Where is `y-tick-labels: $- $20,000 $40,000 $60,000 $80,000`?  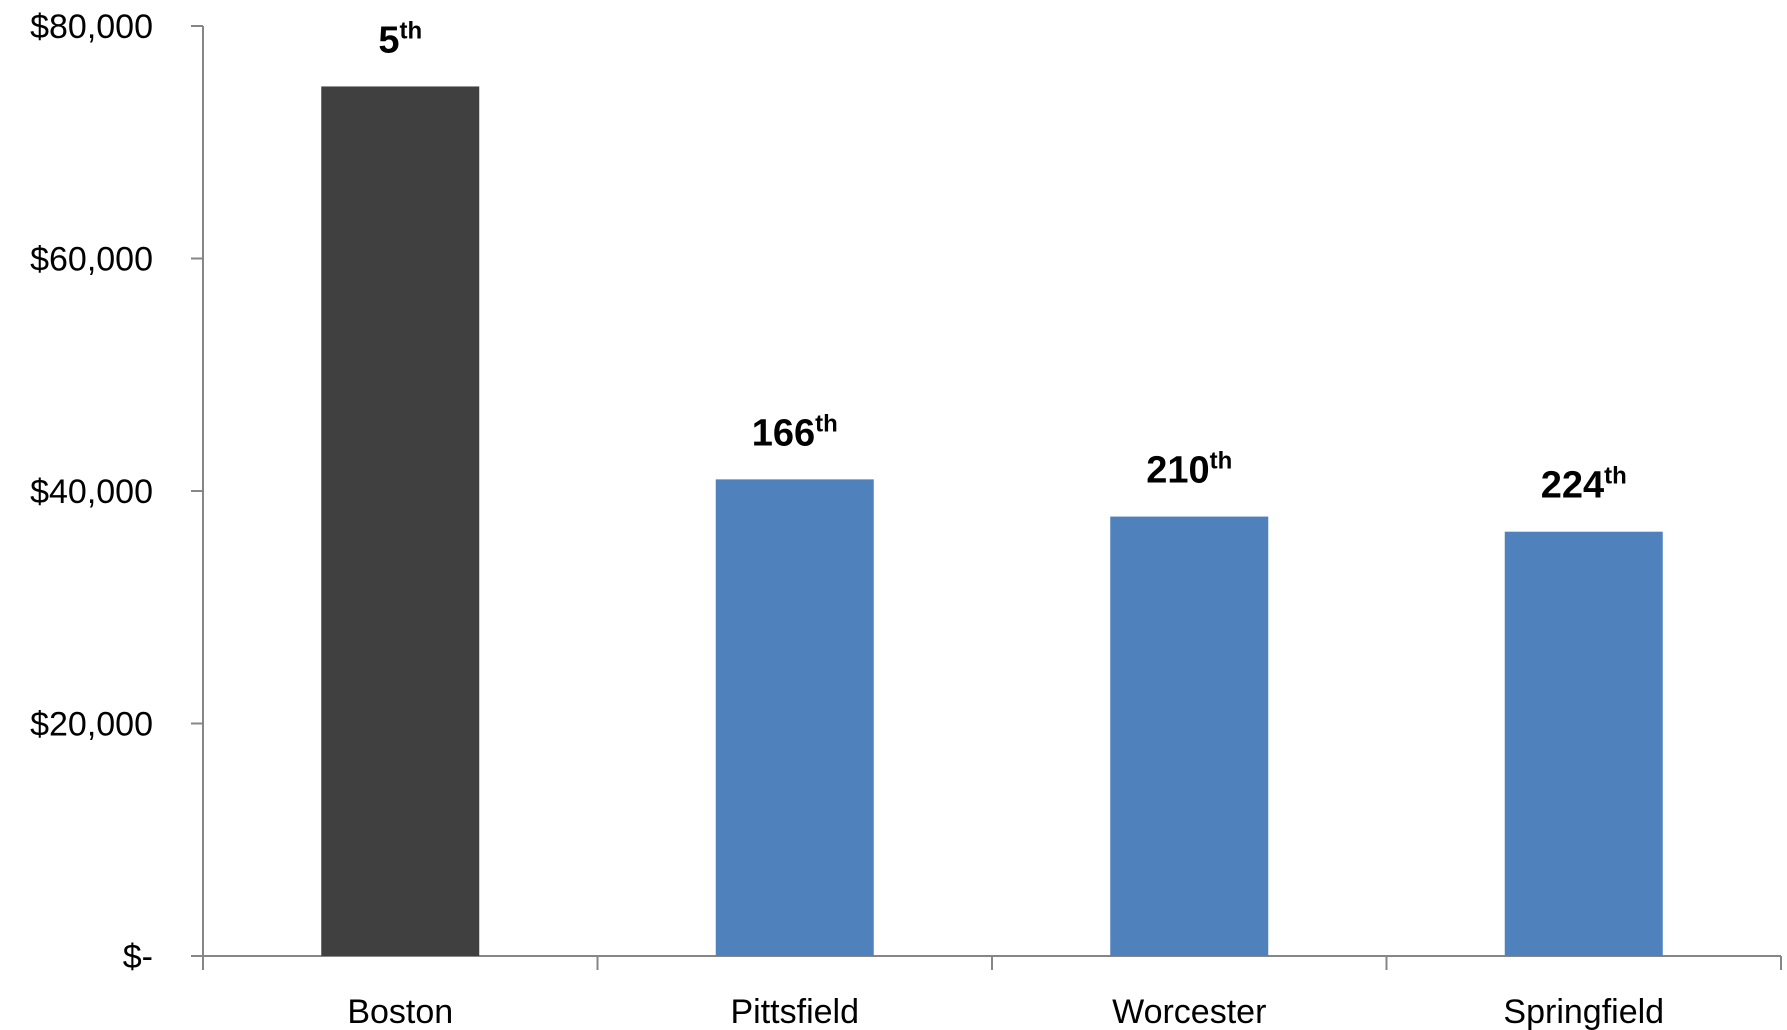 y-tick-labels: $- $20,000 $40,000 $60,000 $80,000 is located at coordinates (91, 492).